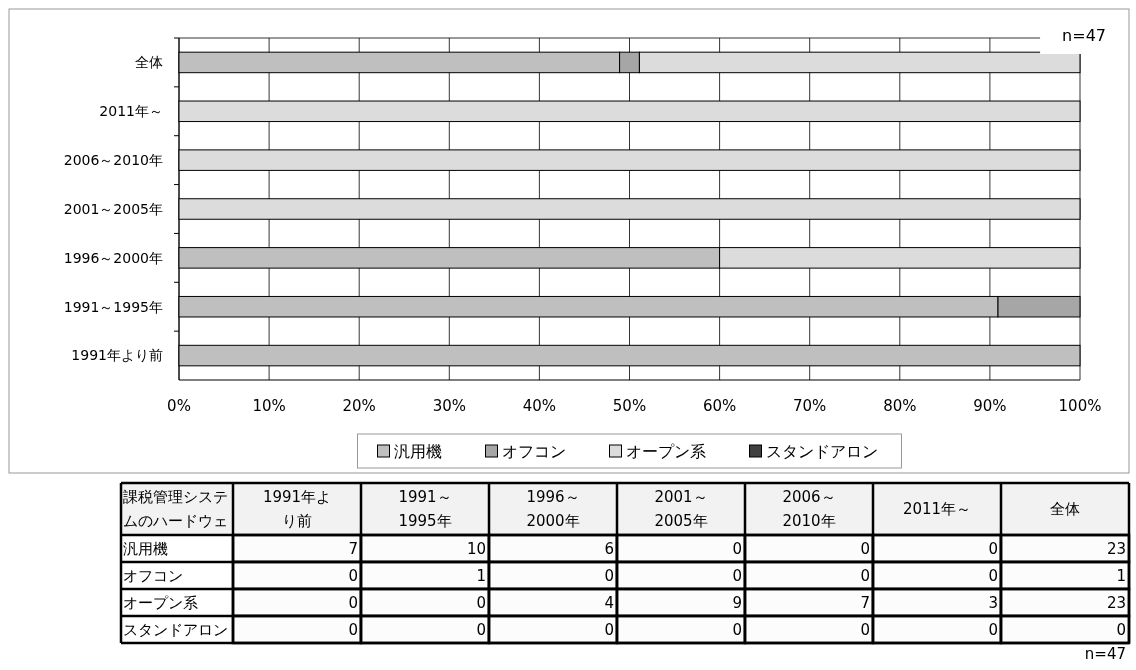 This screenshot has width=1136, height=670. What do you see at coordinates (179, 406) in the screenshot?
I see `x-tick-label: 0%` at bounding box center [179, 406].